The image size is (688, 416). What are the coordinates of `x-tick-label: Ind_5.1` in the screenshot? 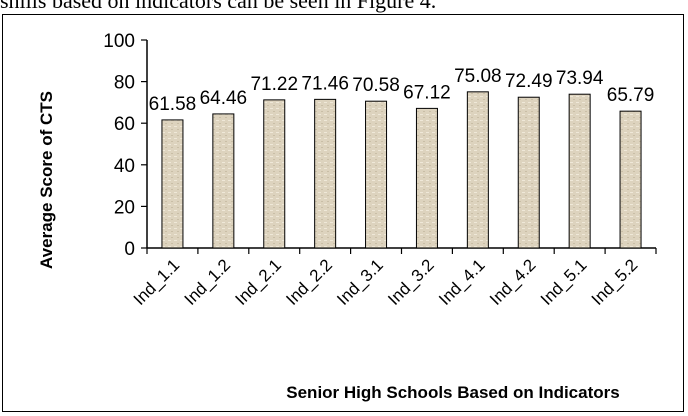 It's located at (564, 282).